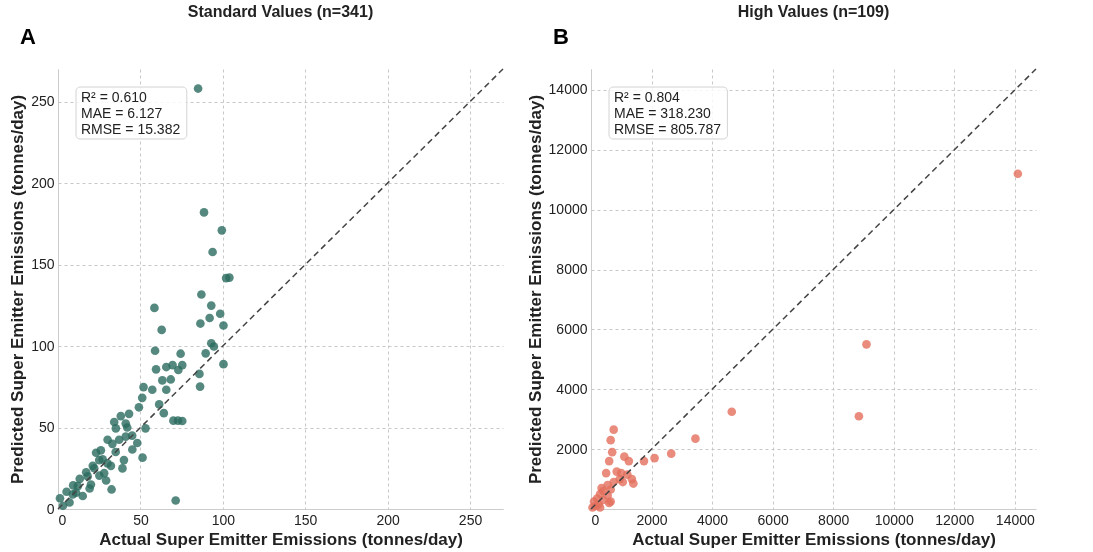 This screenshot has height=552, width=1093. Describe the element at coordinates (647, 97) in the screenshot. I see `annotation: R² = 0.804` at that location.